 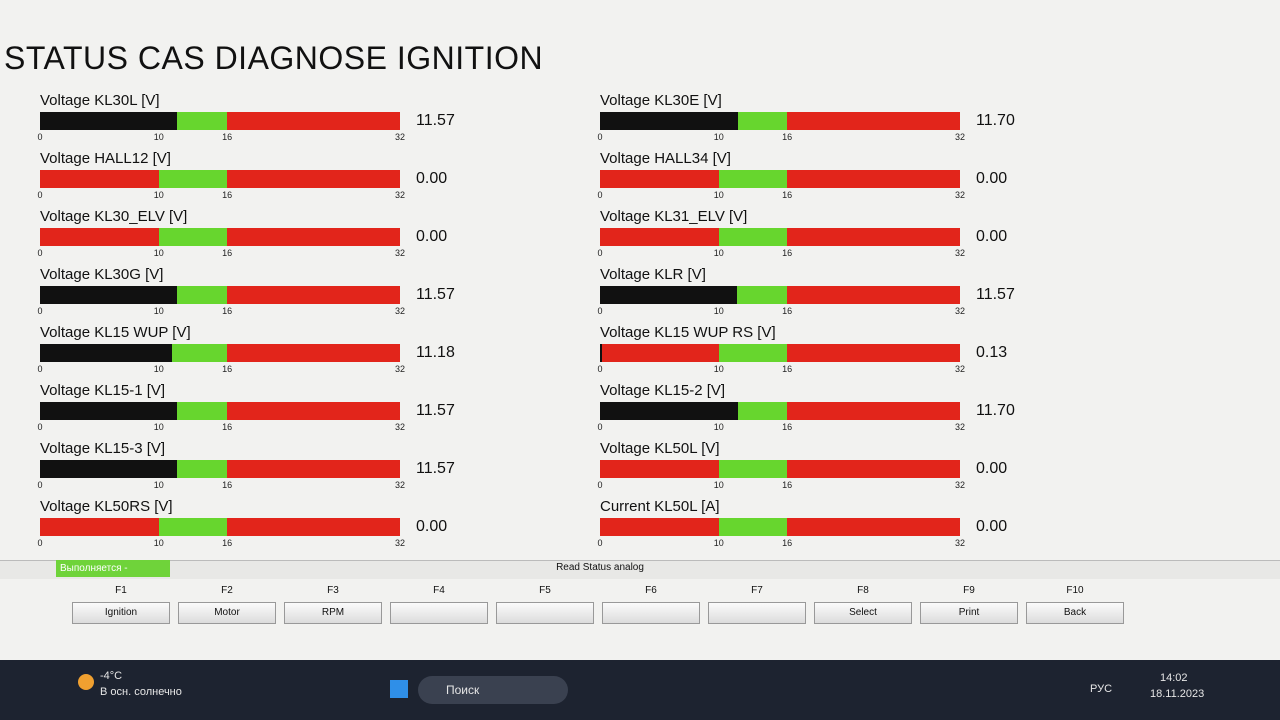 What do you see at coordinates (688, 332) in the screenshot?
I see `gauge-label: Voltage KL15 WUP RS [V]` at bounding box center [688, 332].